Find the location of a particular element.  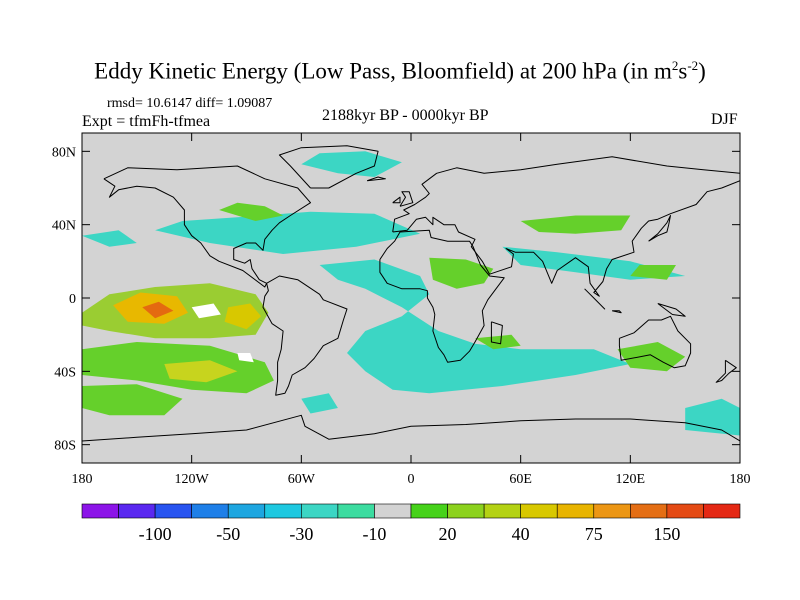

lon-tick-label: 60E is located at coordinates (520, 479).